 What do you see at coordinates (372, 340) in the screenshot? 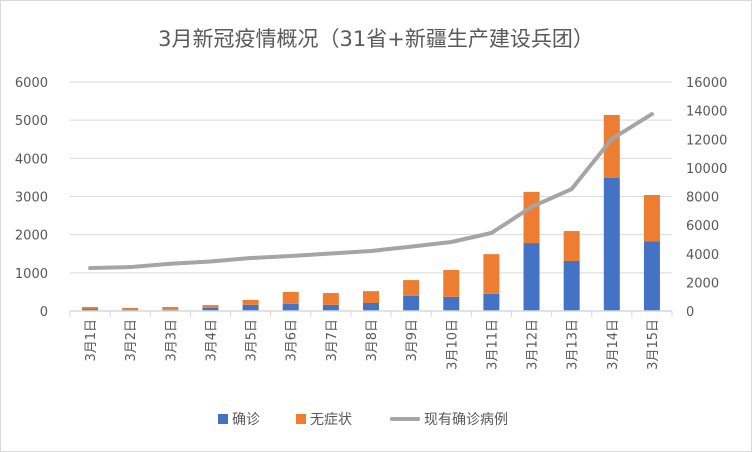
I see `x-tick-label: 3月8日` at bounding box center [372, 340].